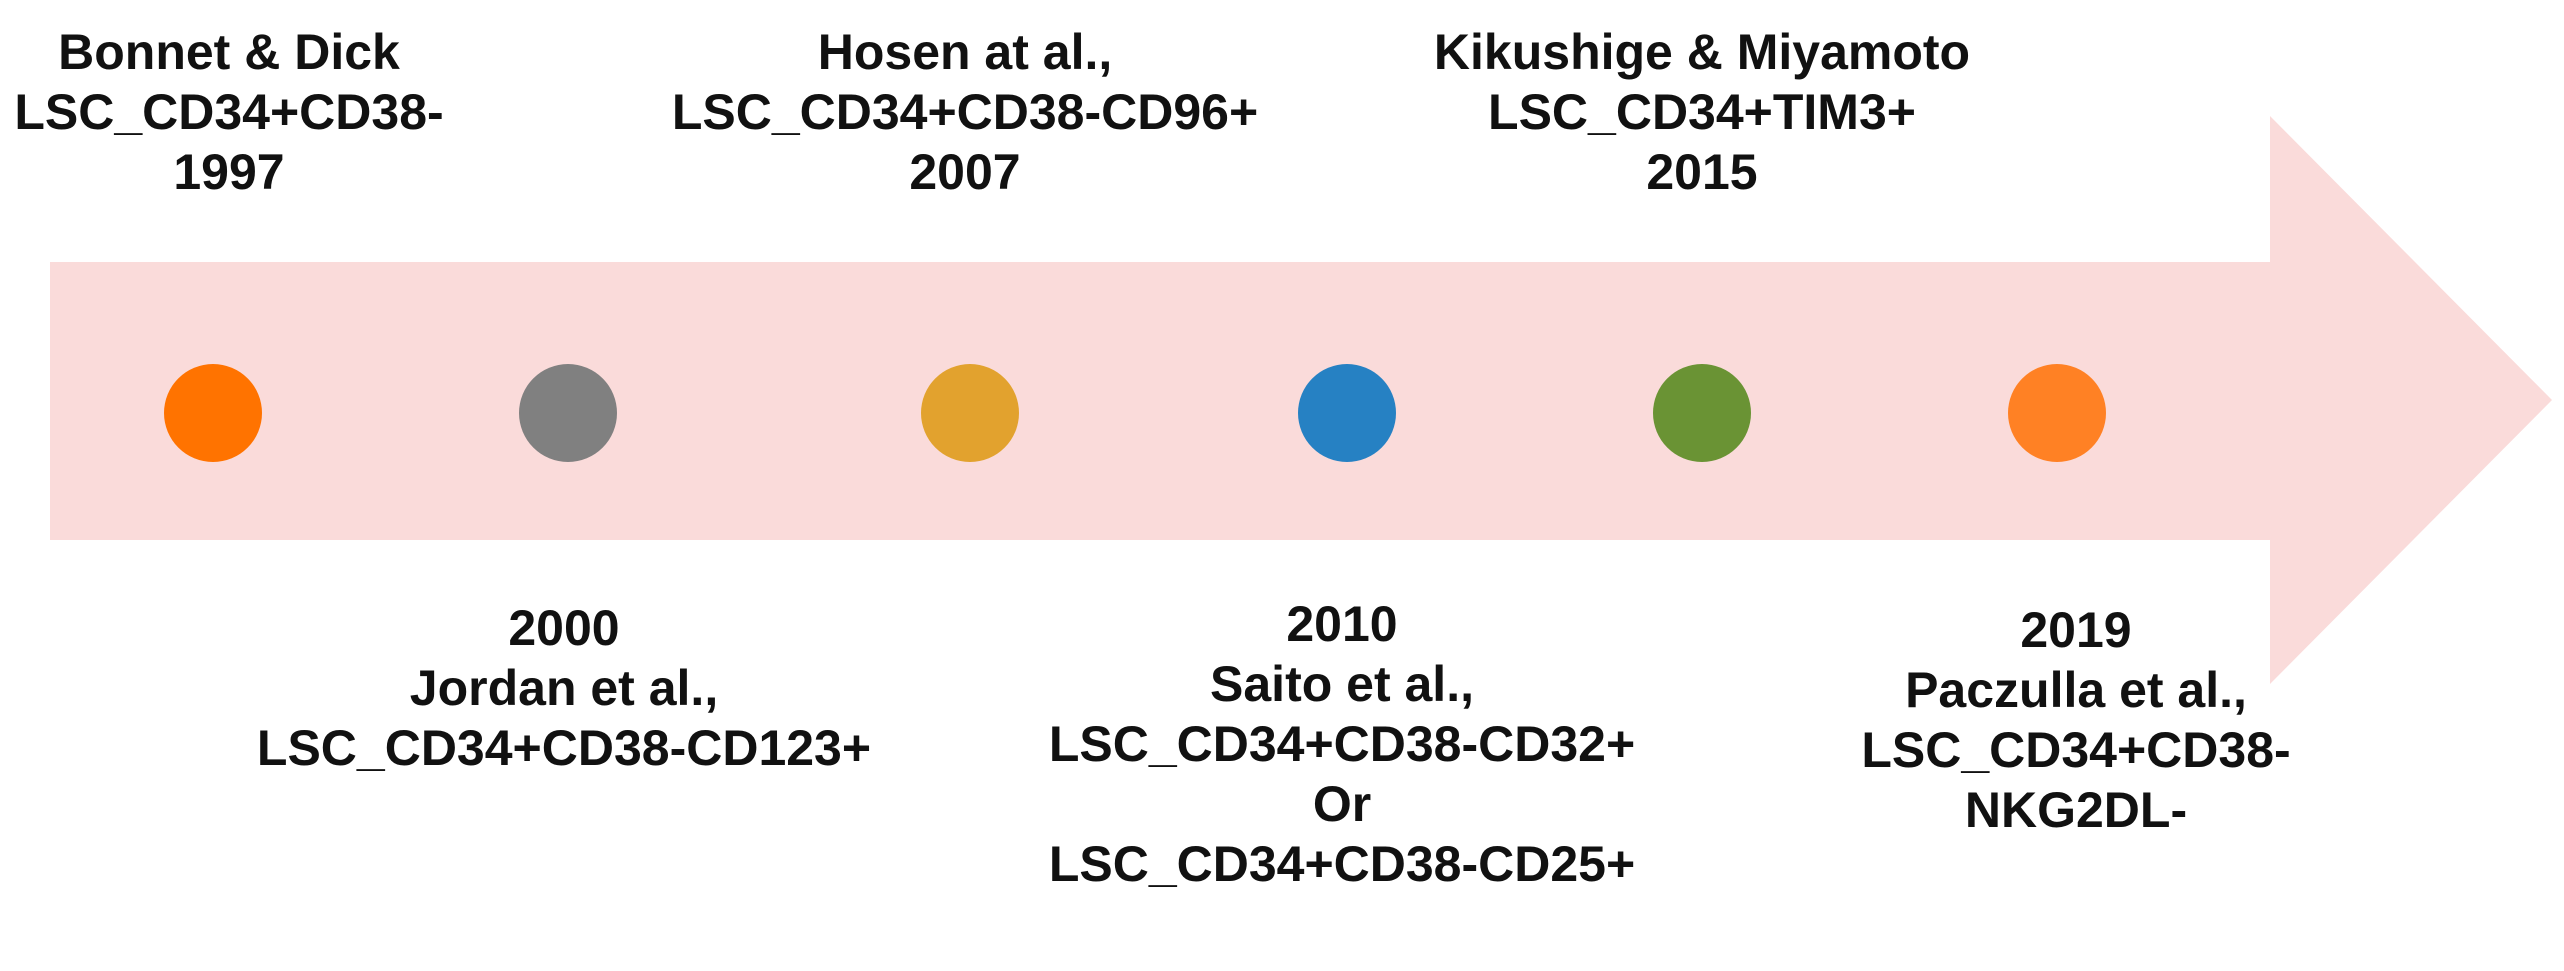 This screenshot has width=2564, height=971. I want to click on milestone-2010-marker-a: LSC_CD34+CD38-CD32+, so click(1342, 744).